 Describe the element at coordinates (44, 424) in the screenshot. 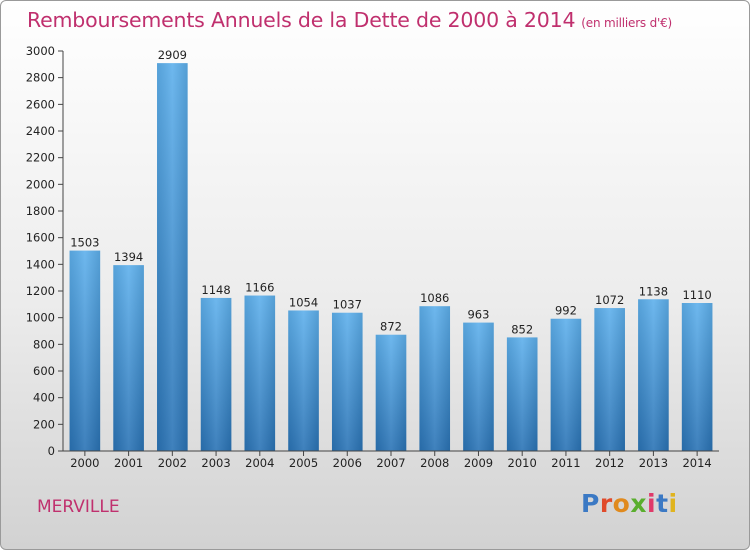

I see `y-tick-label: 200` at that location.